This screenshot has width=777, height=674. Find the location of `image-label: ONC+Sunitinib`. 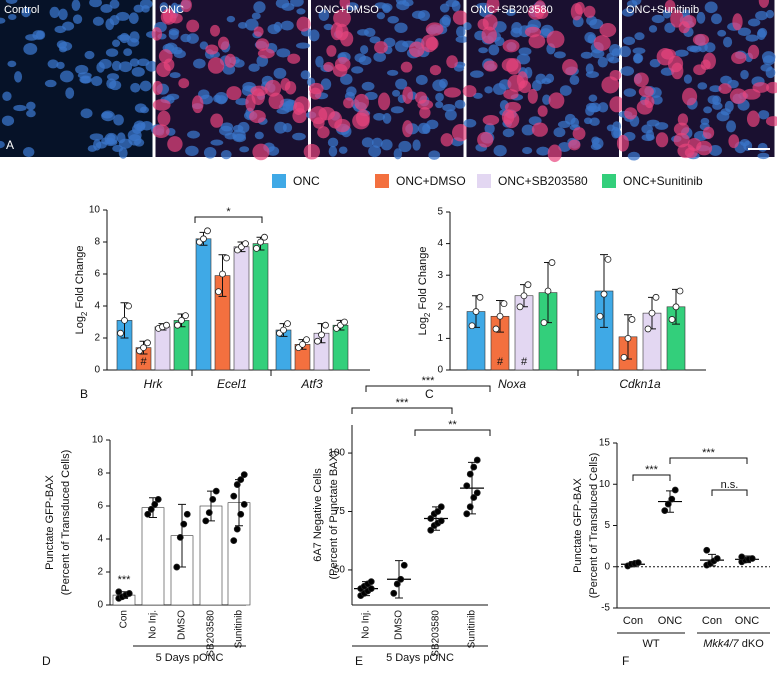

image-label: ONC+Sunitinib is located at coordinates (662, 10).